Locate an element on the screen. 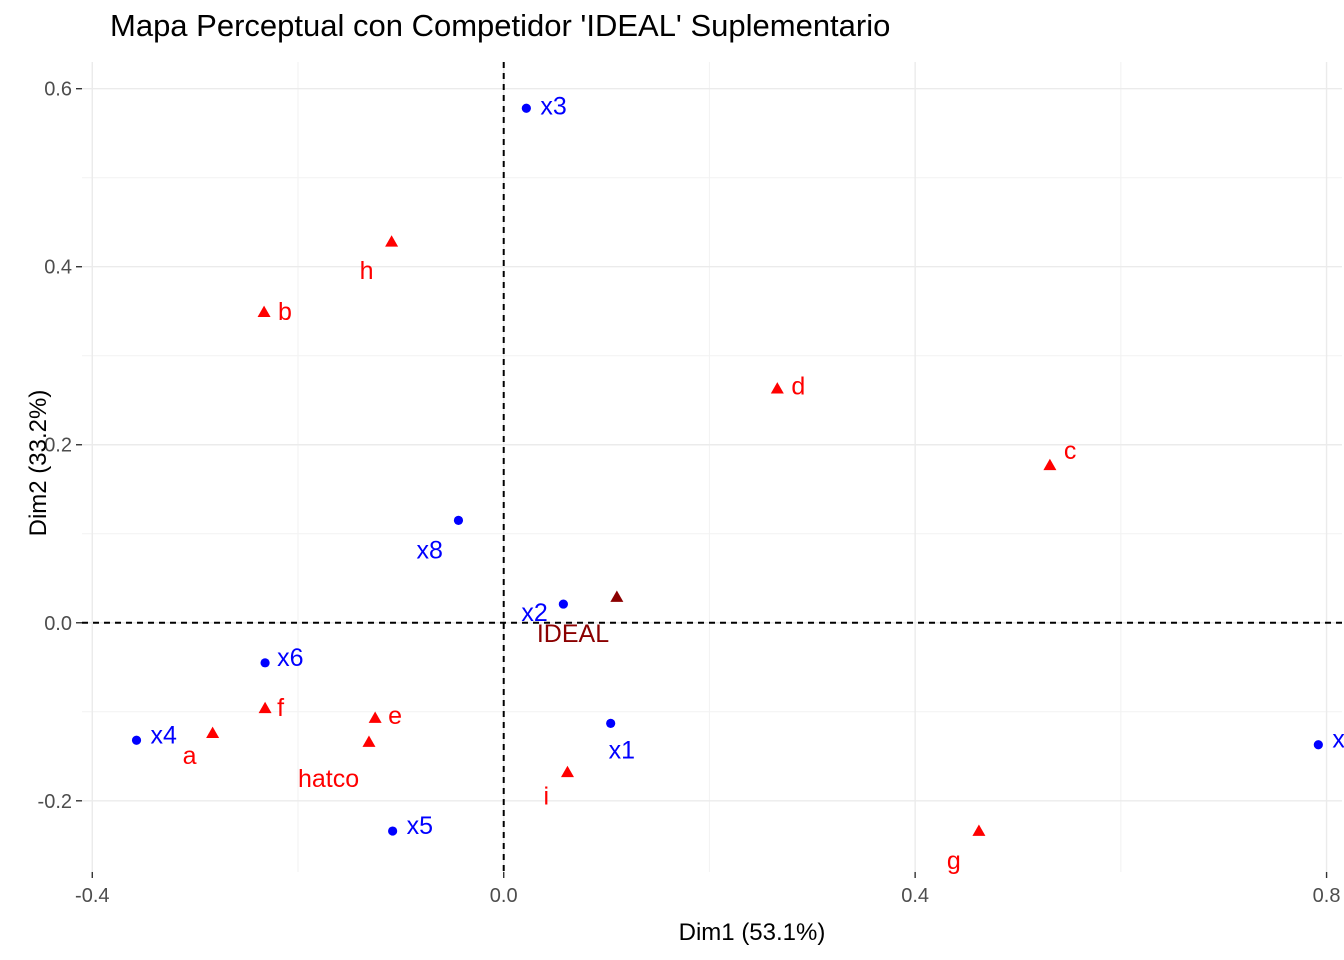 Image resolution: width=1344 pixels, height=960 pixels. point-x5 is located at coordinates (393, 831).